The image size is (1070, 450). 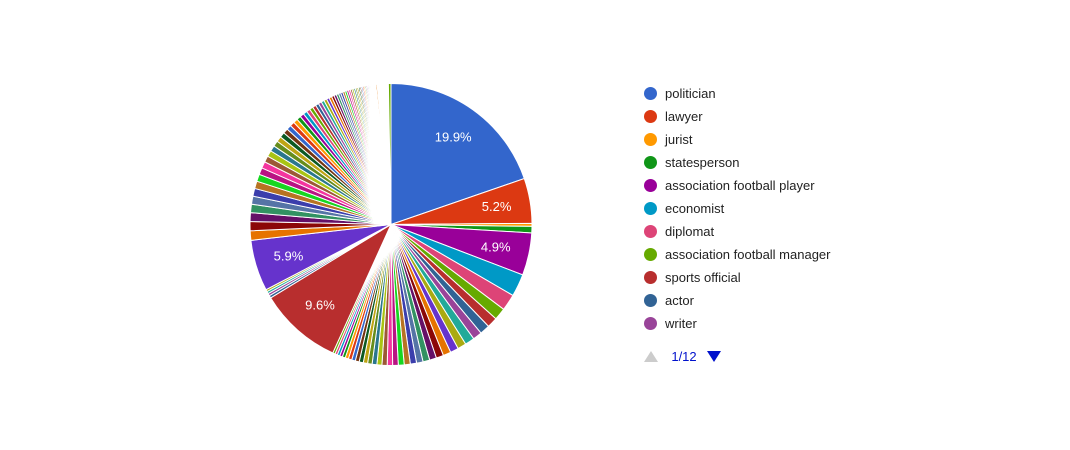 I want to click on legend-item-actor: actor, so click(x=737, y=300).